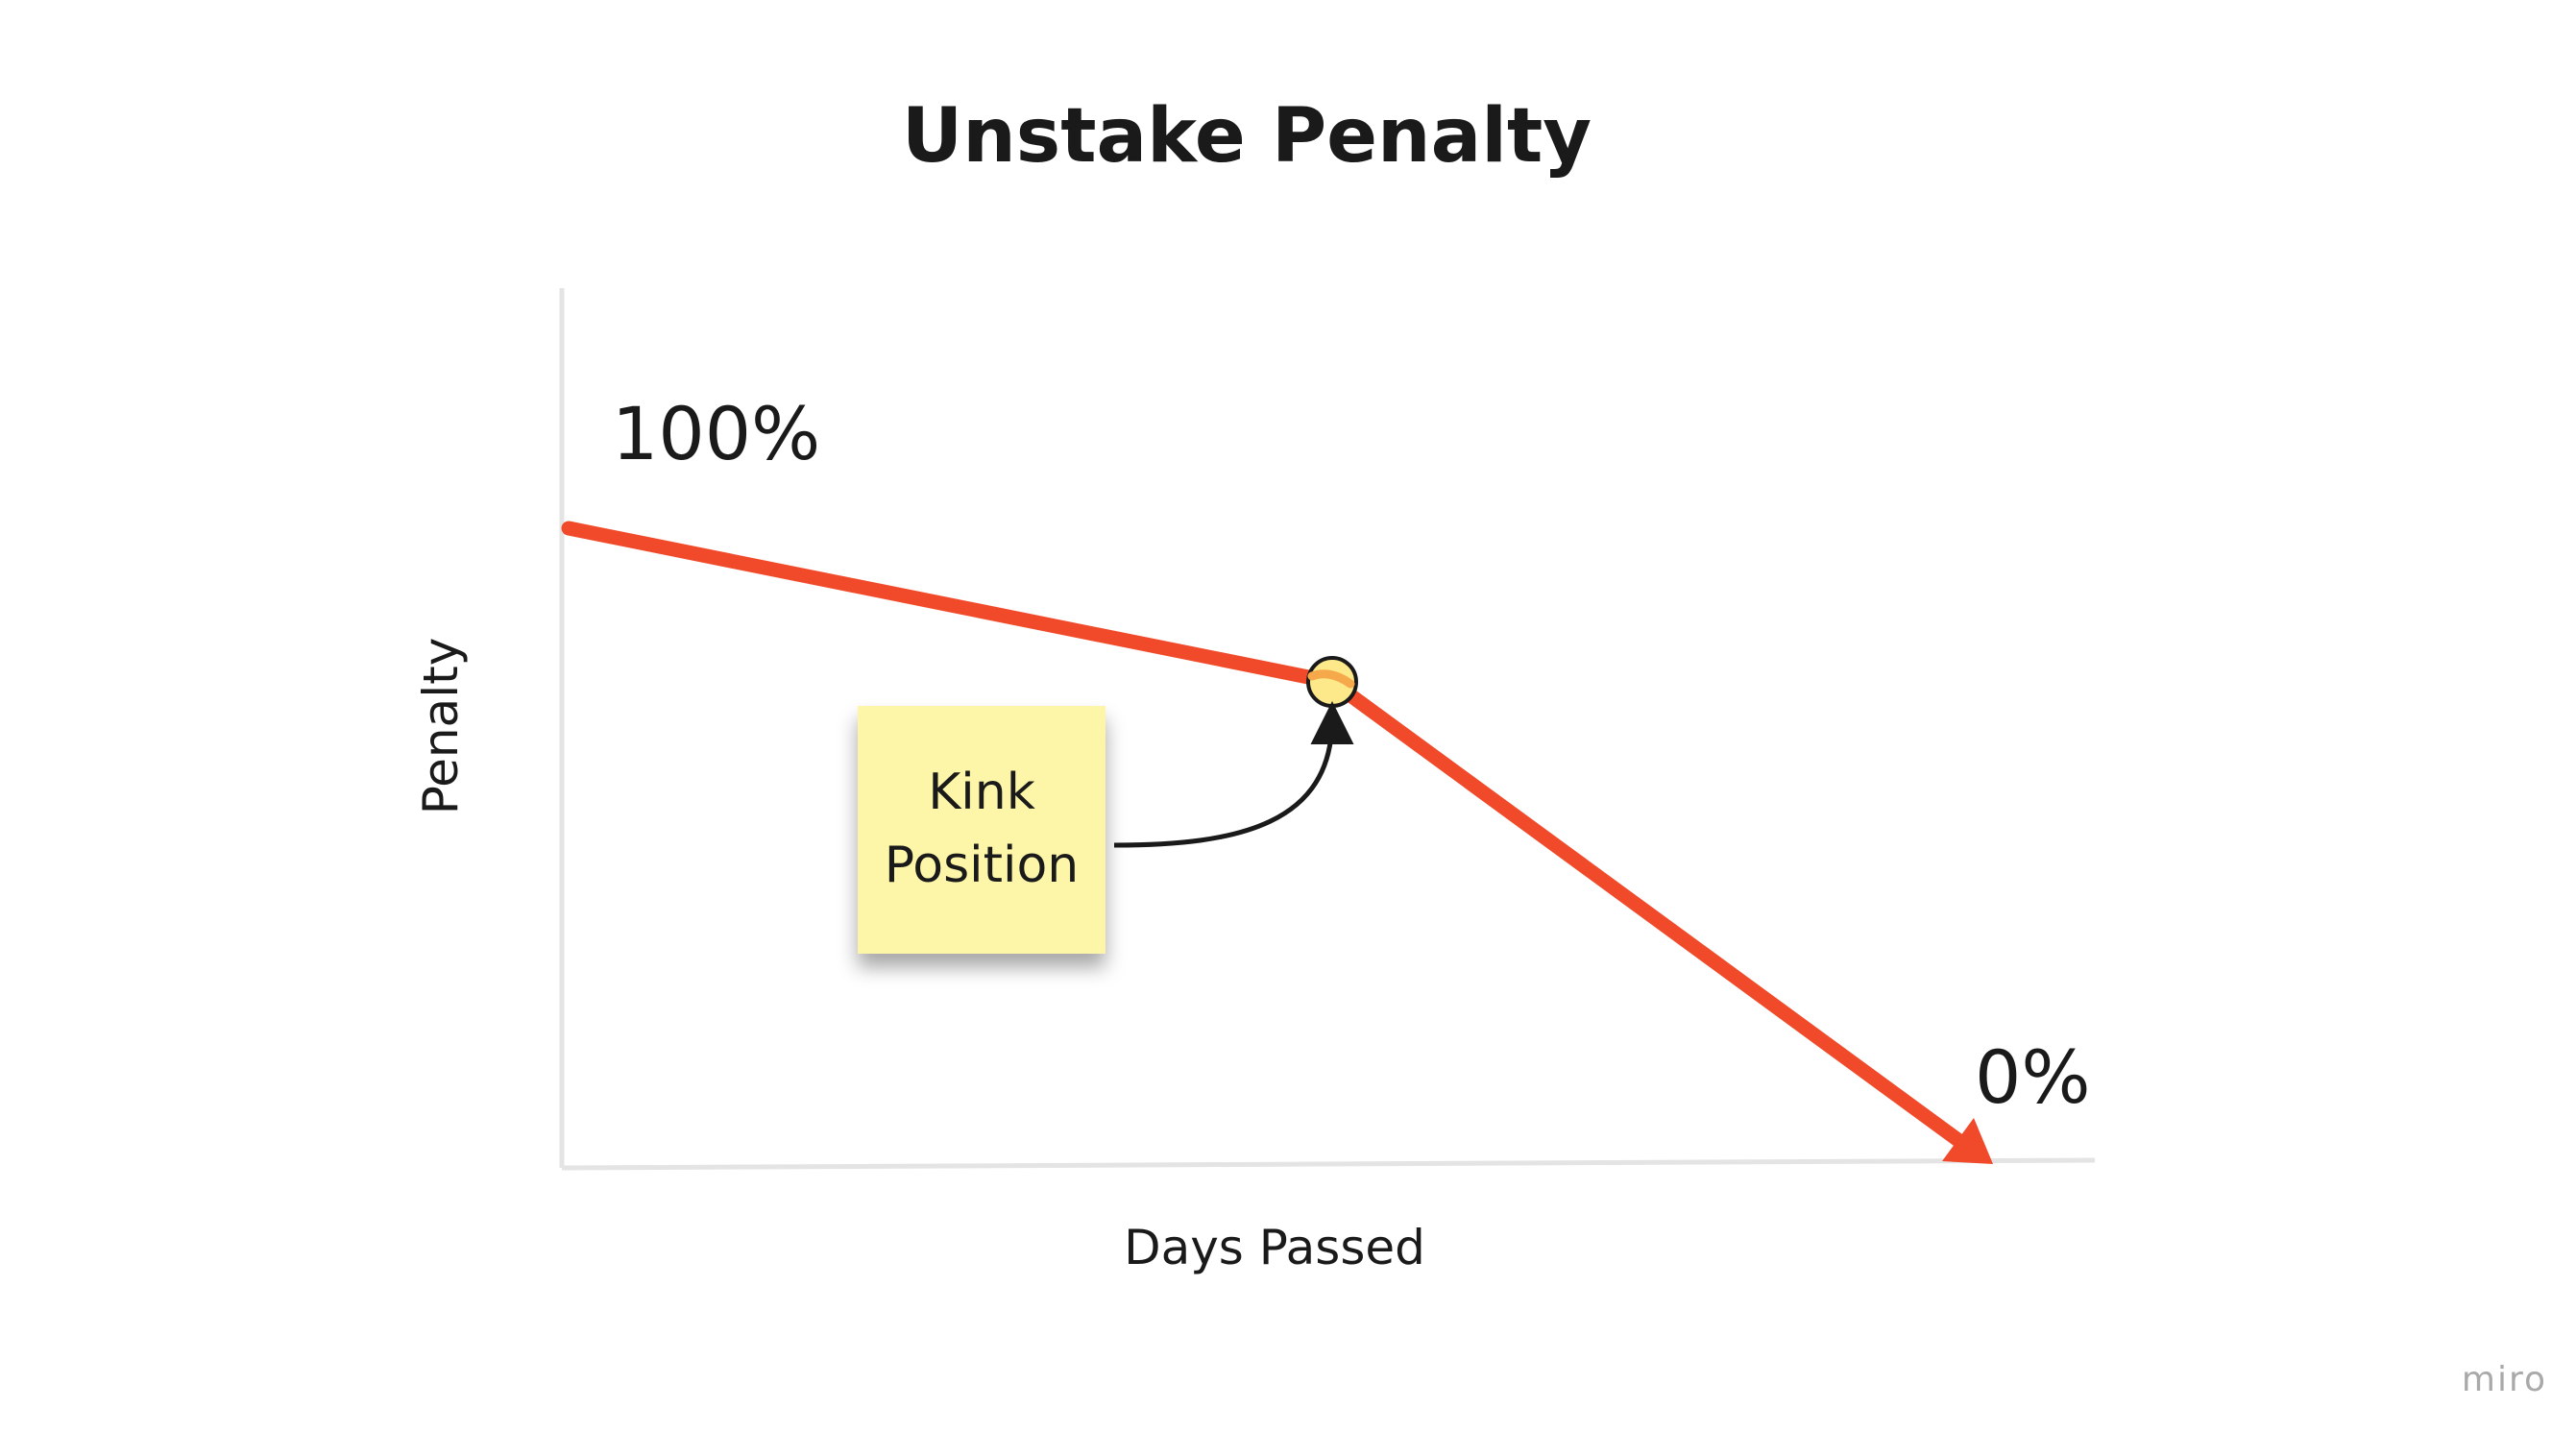 The height and width of the screenshot is (1432, 2576). Describe the element at coordinates (1247, 136) in the screenshot. I see `diagram-title: Unstake Penalty` at that location.